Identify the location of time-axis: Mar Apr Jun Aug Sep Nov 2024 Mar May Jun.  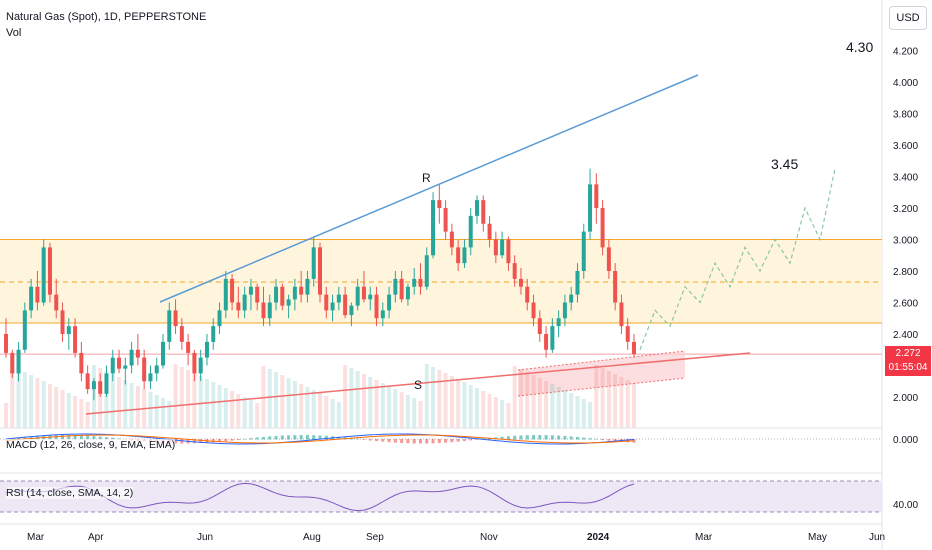
(442, 533).